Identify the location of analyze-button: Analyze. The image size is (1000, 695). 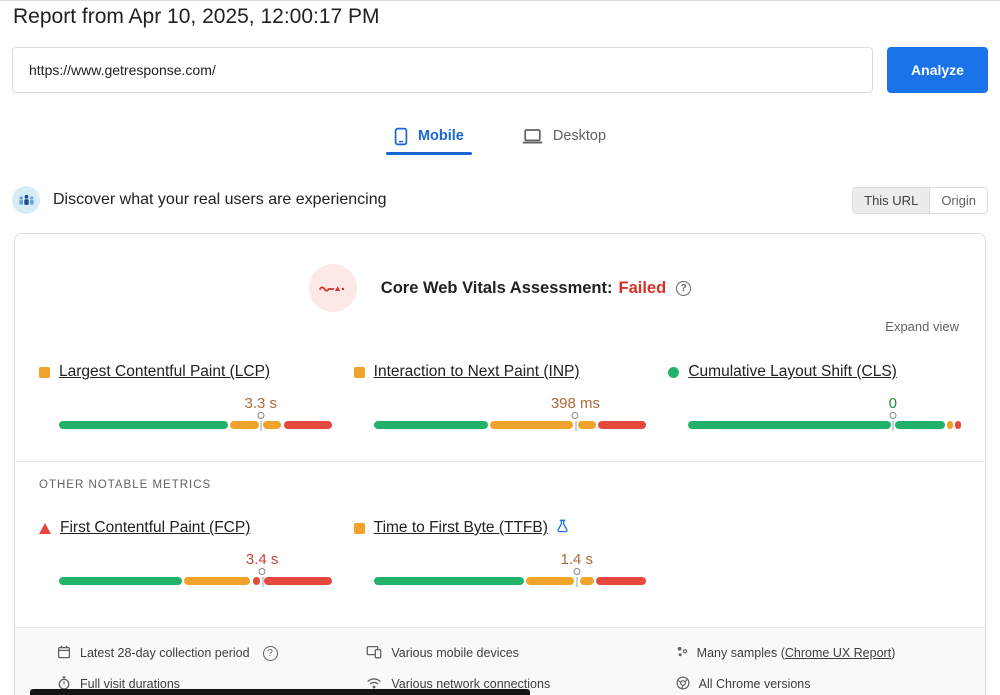
(937, 70).